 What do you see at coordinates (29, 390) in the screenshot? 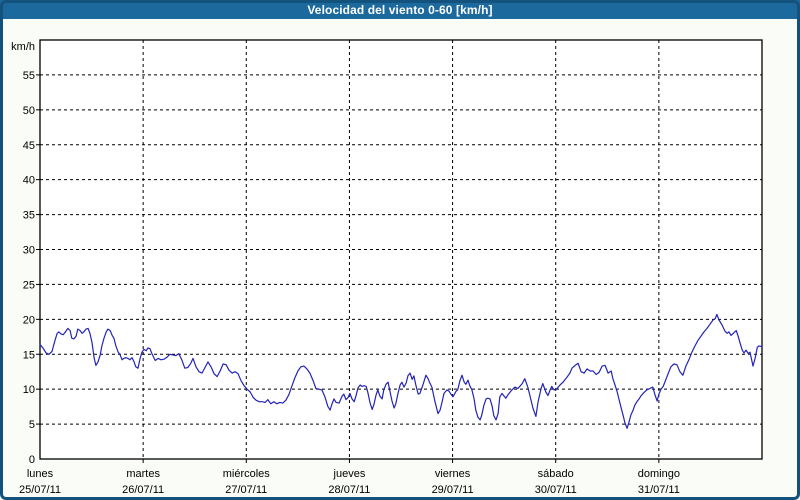
I see `y-axis-label: 10` at bounding box center [29, 390].